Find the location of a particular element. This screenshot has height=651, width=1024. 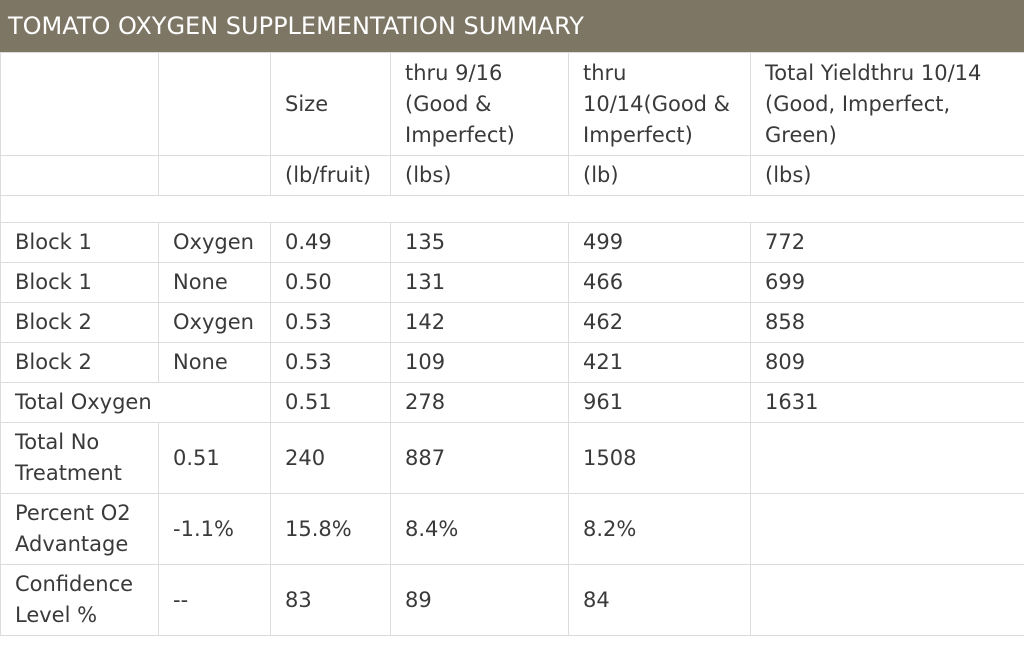

unit-total-yield: (lbs) is located at coordinates (887, 175).